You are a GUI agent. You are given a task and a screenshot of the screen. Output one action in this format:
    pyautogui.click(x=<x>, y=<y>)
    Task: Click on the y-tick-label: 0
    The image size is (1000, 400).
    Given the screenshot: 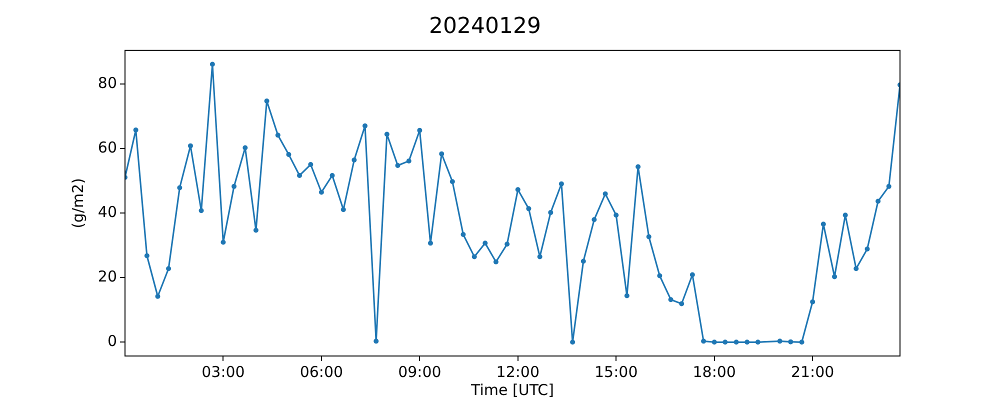 What is the action you would take?
    pyautogui.click(x=112, y=341)
    